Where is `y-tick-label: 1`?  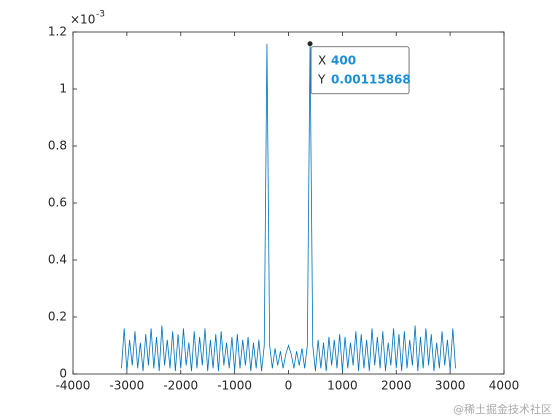
y-tick-label: 1 is located at coordinates (63, 89).